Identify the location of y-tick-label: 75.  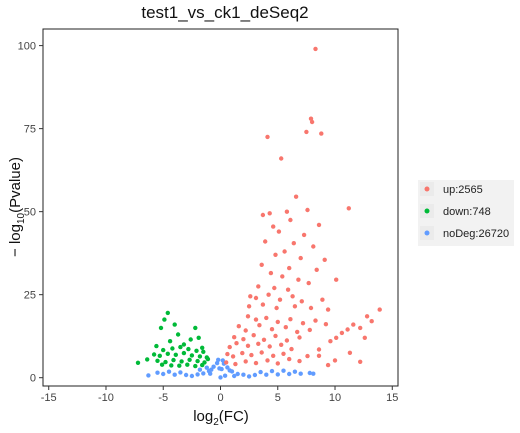
(30, 130).